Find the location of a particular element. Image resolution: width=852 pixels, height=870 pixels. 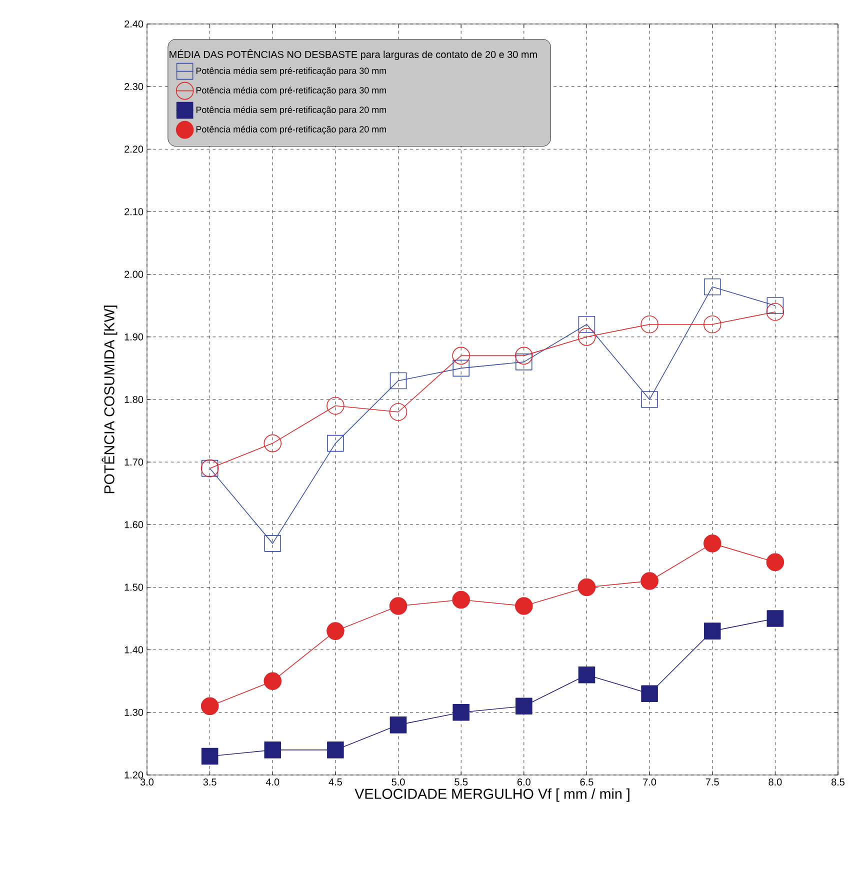

x-tick-label: 6.5 is located at coordinates (587, 782).